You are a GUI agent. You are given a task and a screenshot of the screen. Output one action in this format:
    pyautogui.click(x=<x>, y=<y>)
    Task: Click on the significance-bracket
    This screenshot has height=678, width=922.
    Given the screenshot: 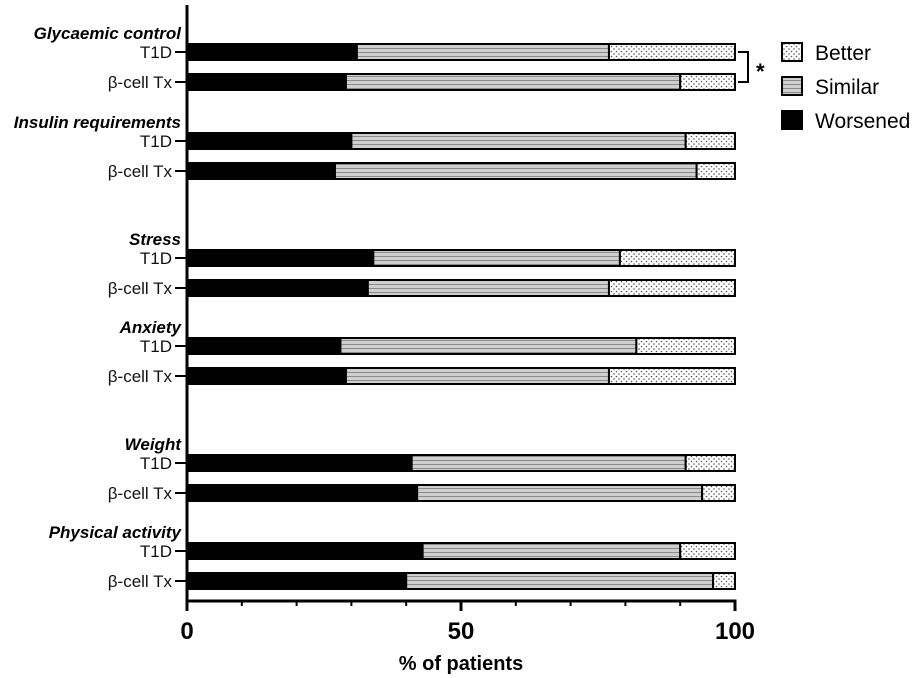 What is the action you would take?
    pyautogui.click(x=743, y=67)
    